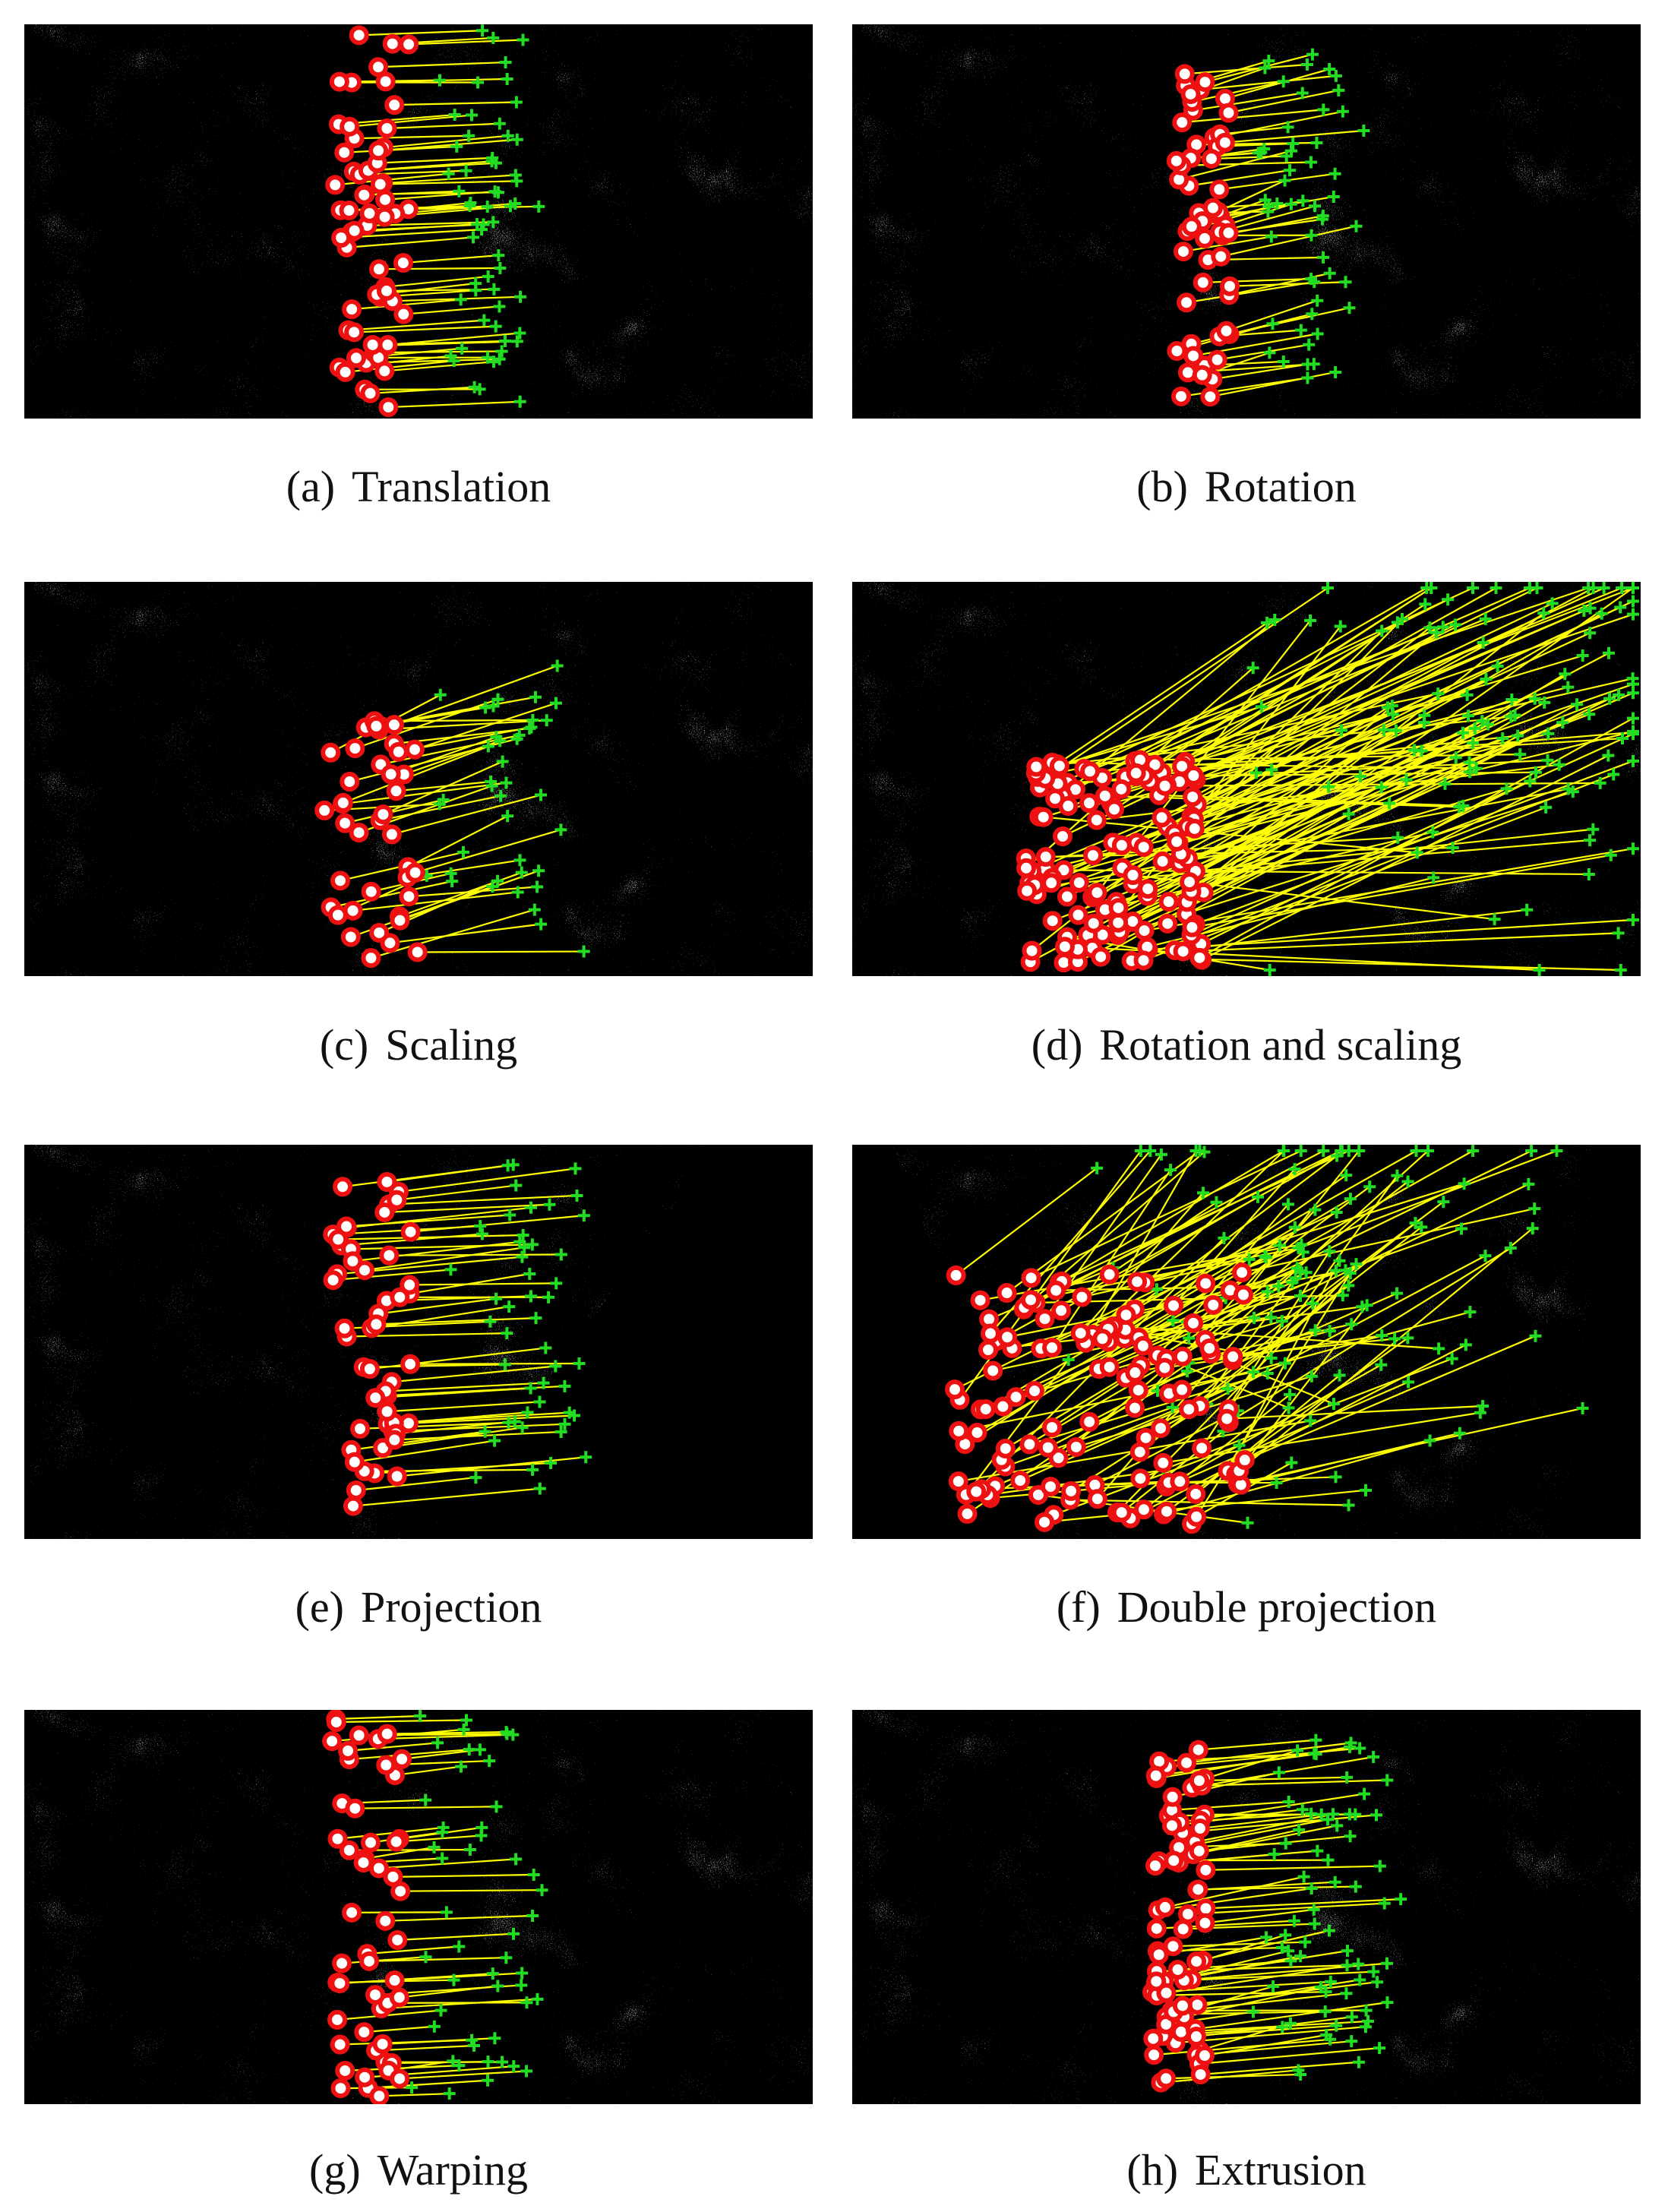 The height and width of the screenshot is (2212, 1668). Describe the element at coordinates (1246, 1907) in the screenshot. I see `sar-image` at that location.